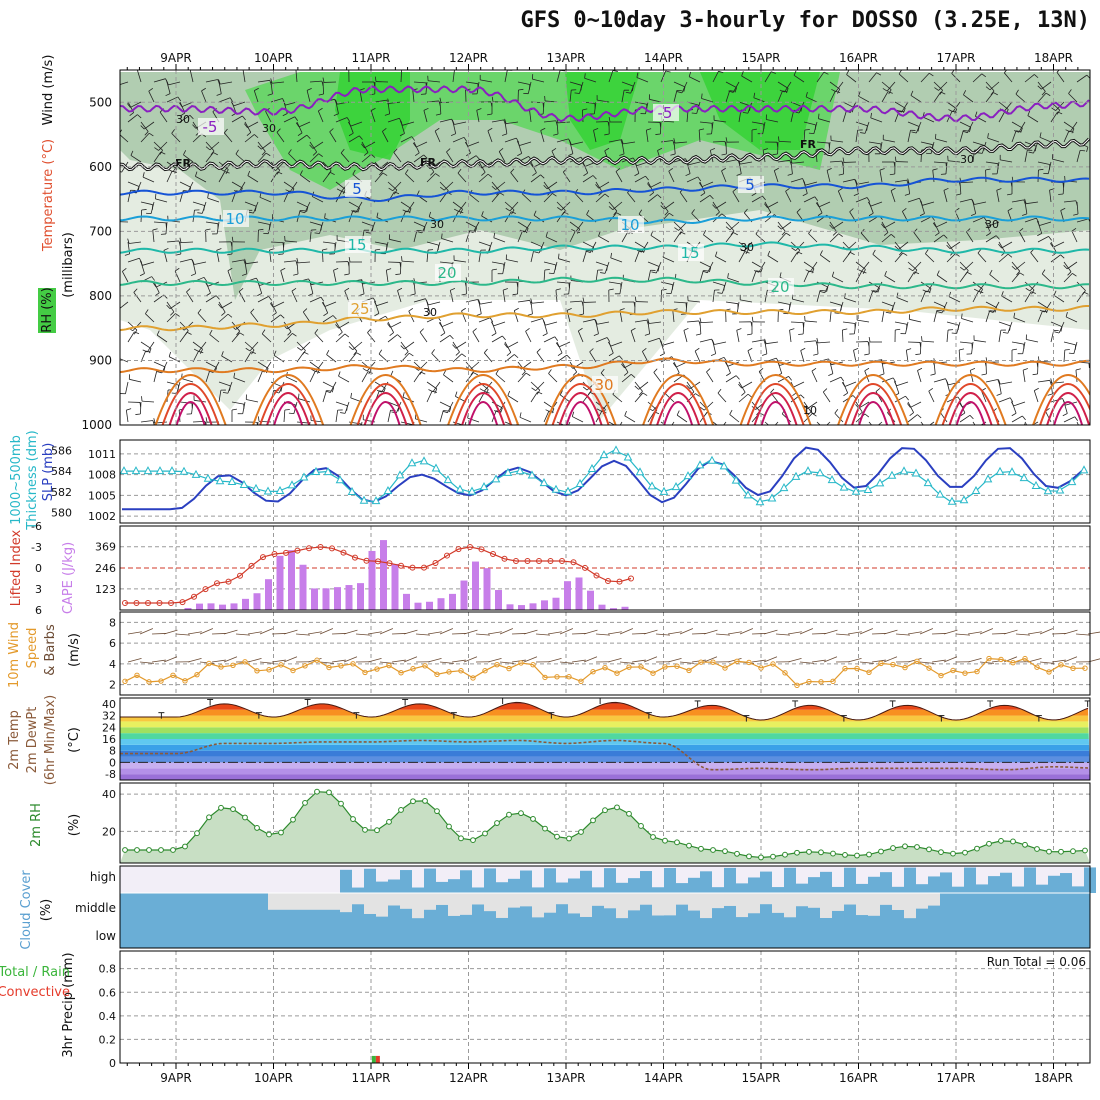 The image size is (1100, 1100). I want to click on temp-tick-label: 24, so click(109, 727).